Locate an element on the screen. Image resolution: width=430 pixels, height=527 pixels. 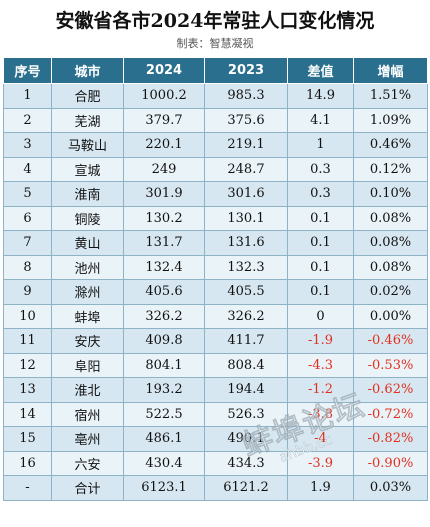
table-row: 10 蚌埠 326.2 326.2 0 0.00% is located at coordinates (215, 316).